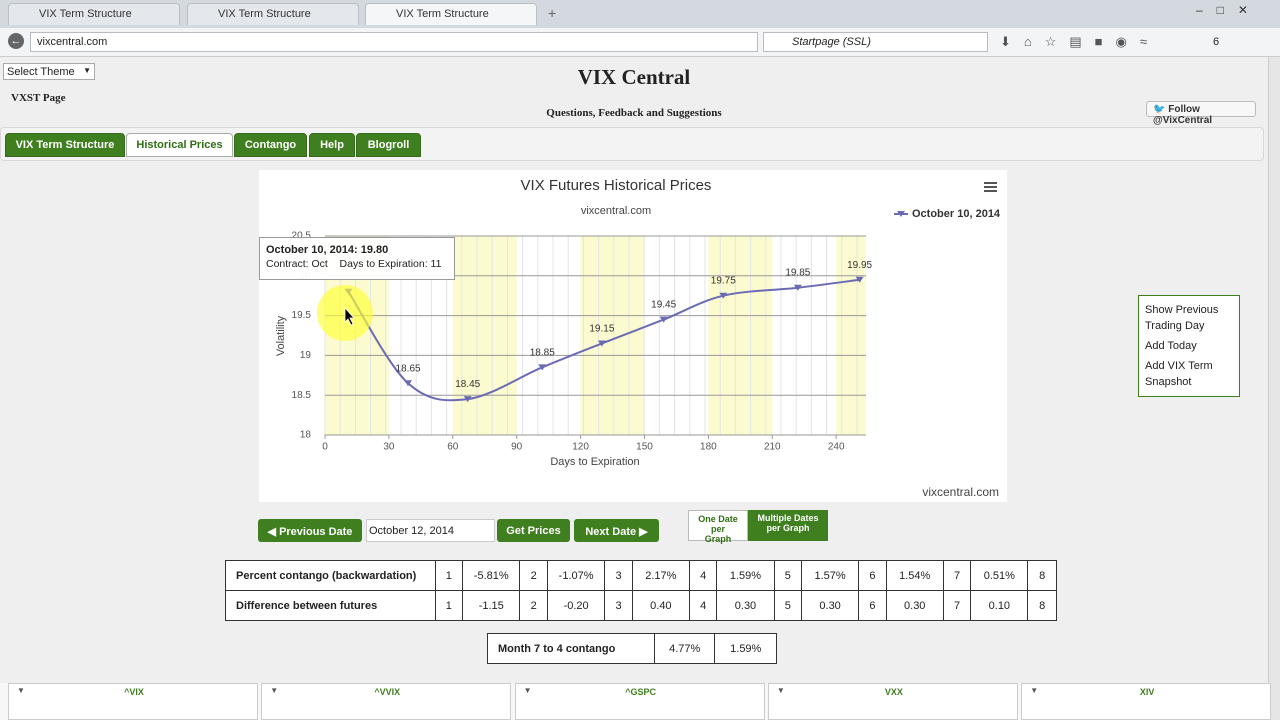 The height and width of the screenshot is (720, 1280). What do you see at coordinates (872, 605) in the screenshot?
I see `table-cell: 6` at bounding box center [872, 605].